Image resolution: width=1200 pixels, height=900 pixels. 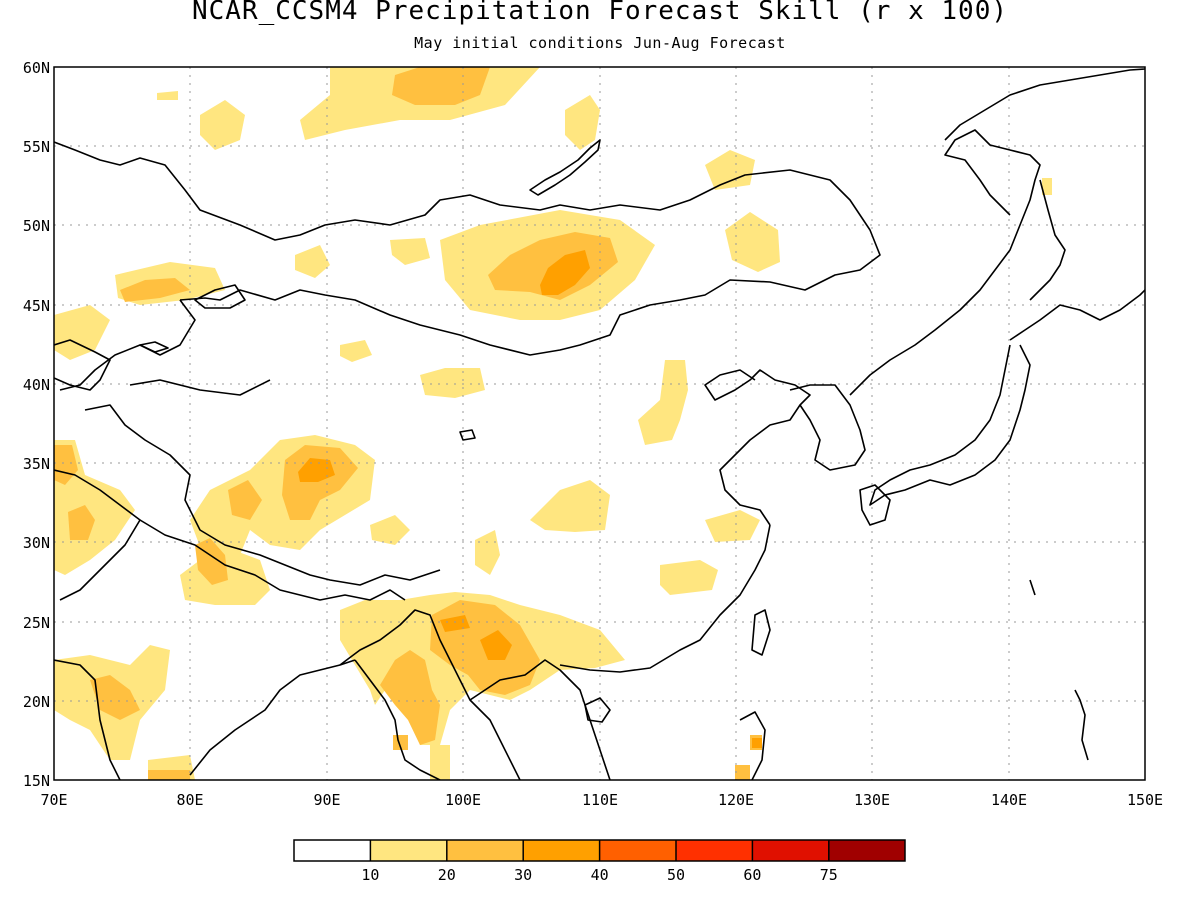 I want to click on colorbar-label: 10, so click(x=370, y=875).